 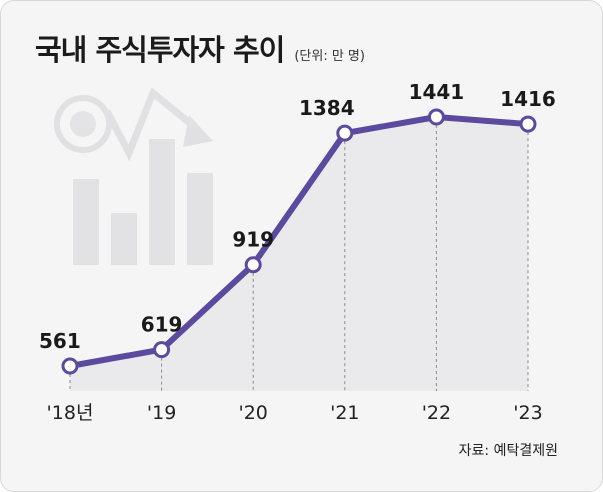 I want to click on unit-label: (단위: 만 명), so click(x=329, y=56).